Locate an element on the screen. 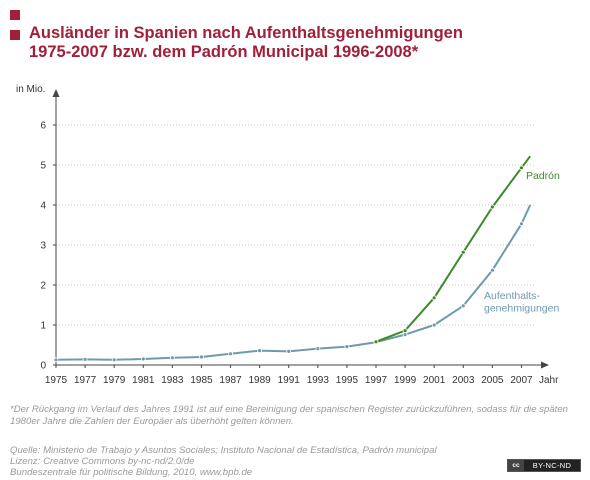 The width and height of the screenshot is (590, 480). x-tick-label: 2001 is located at coordinates (434, 380).